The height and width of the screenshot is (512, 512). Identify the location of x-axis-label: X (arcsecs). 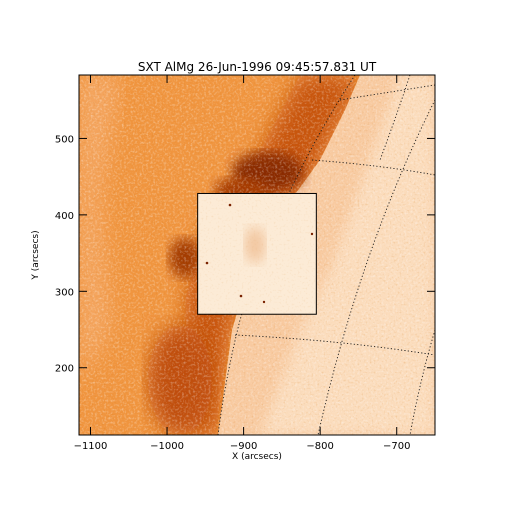
(257, 457).